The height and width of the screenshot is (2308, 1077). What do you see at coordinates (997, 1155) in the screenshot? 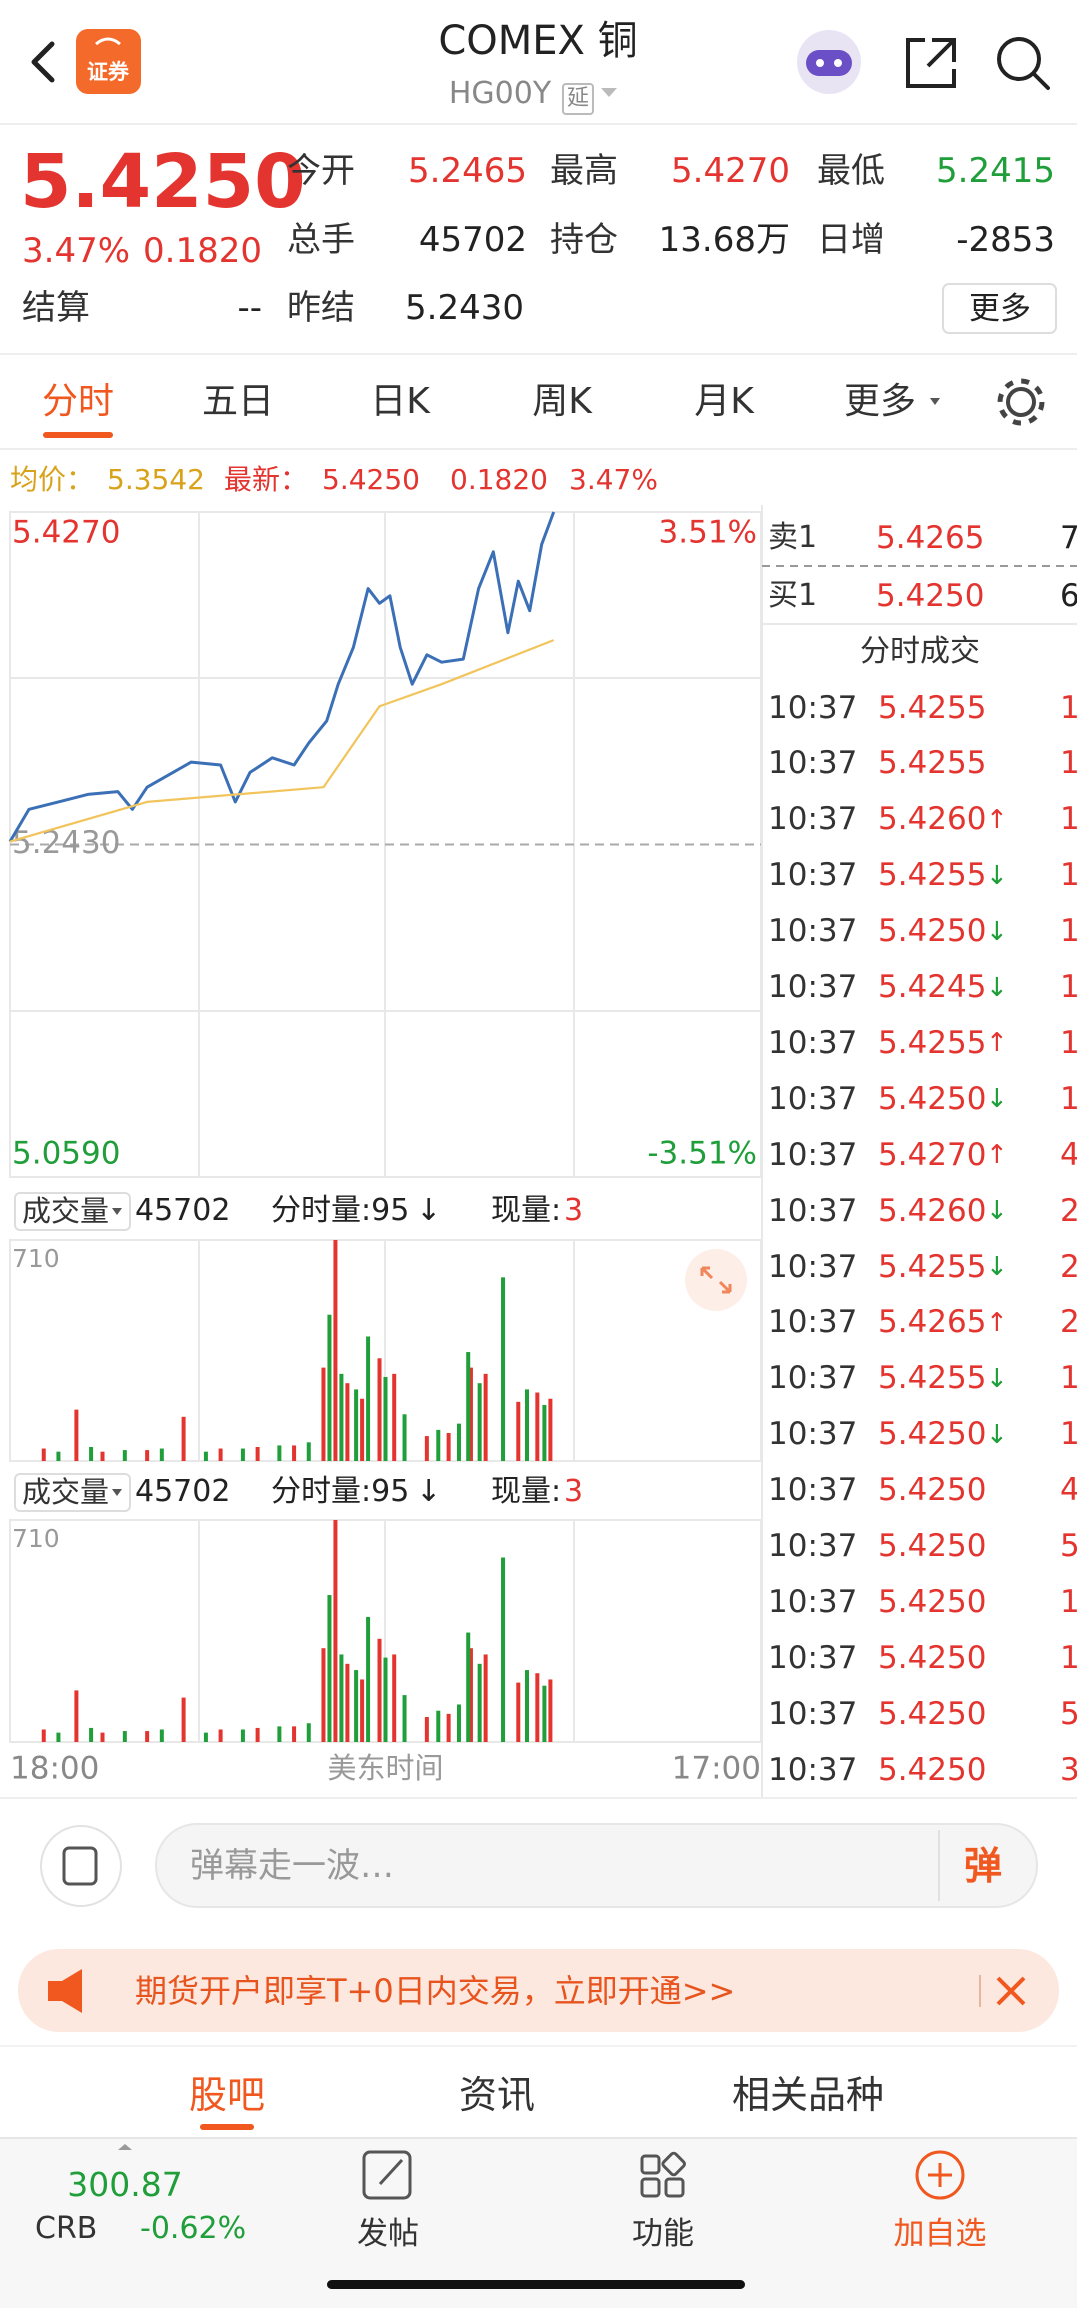
I see `trade-direction: ↑` at bounding box center [997, 1155].